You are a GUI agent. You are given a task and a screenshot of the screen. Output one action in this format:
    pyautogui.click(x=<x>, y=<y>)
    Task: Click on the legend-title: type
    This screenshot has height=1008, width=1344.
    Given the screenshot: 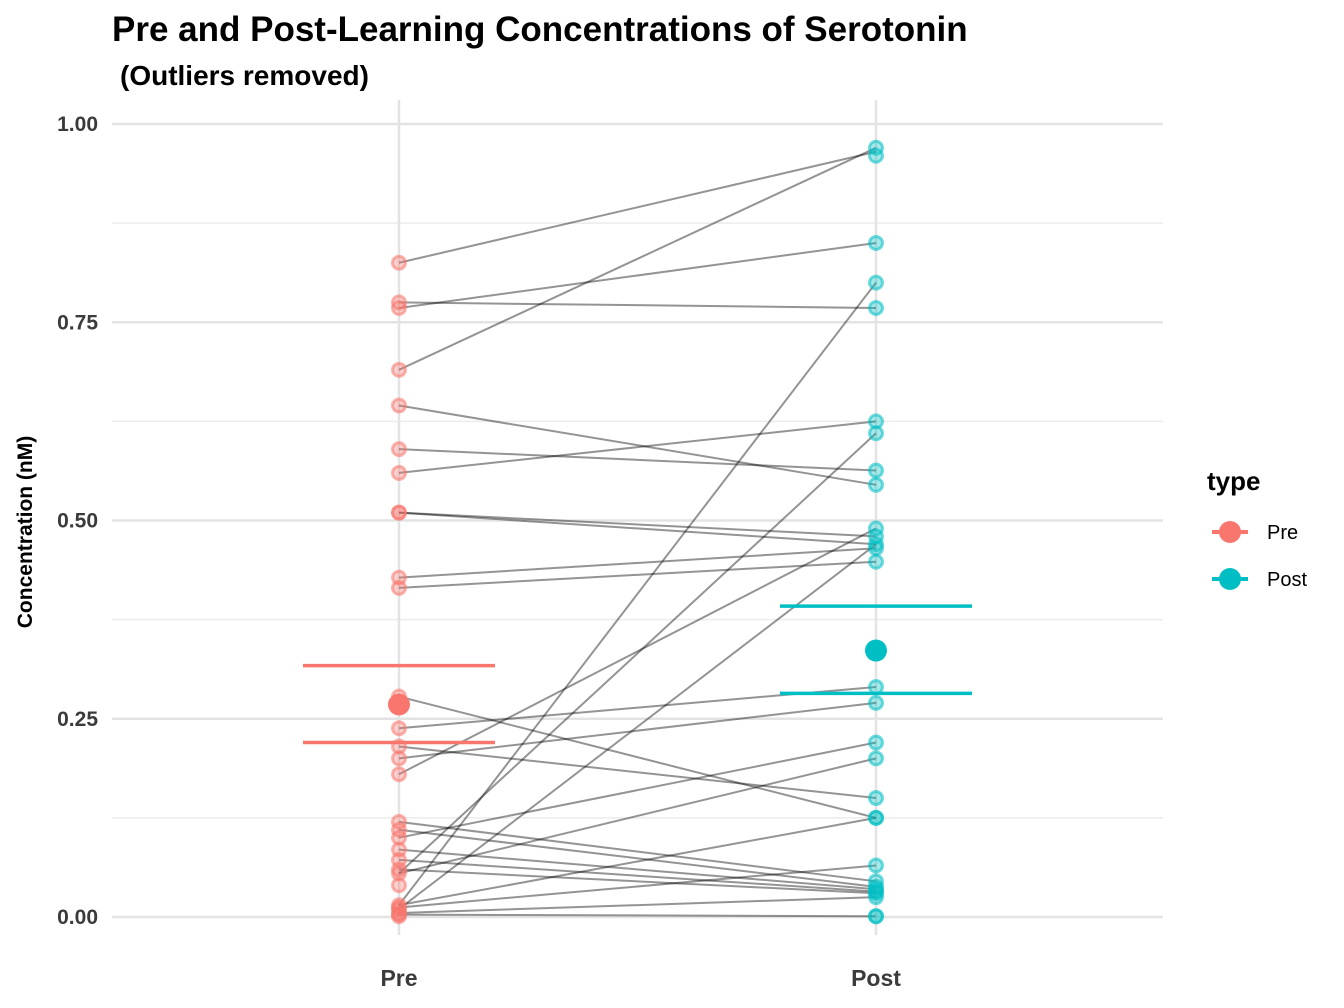 What is the action you would take?
    pyautogui.click(x=1233, y=481)
    